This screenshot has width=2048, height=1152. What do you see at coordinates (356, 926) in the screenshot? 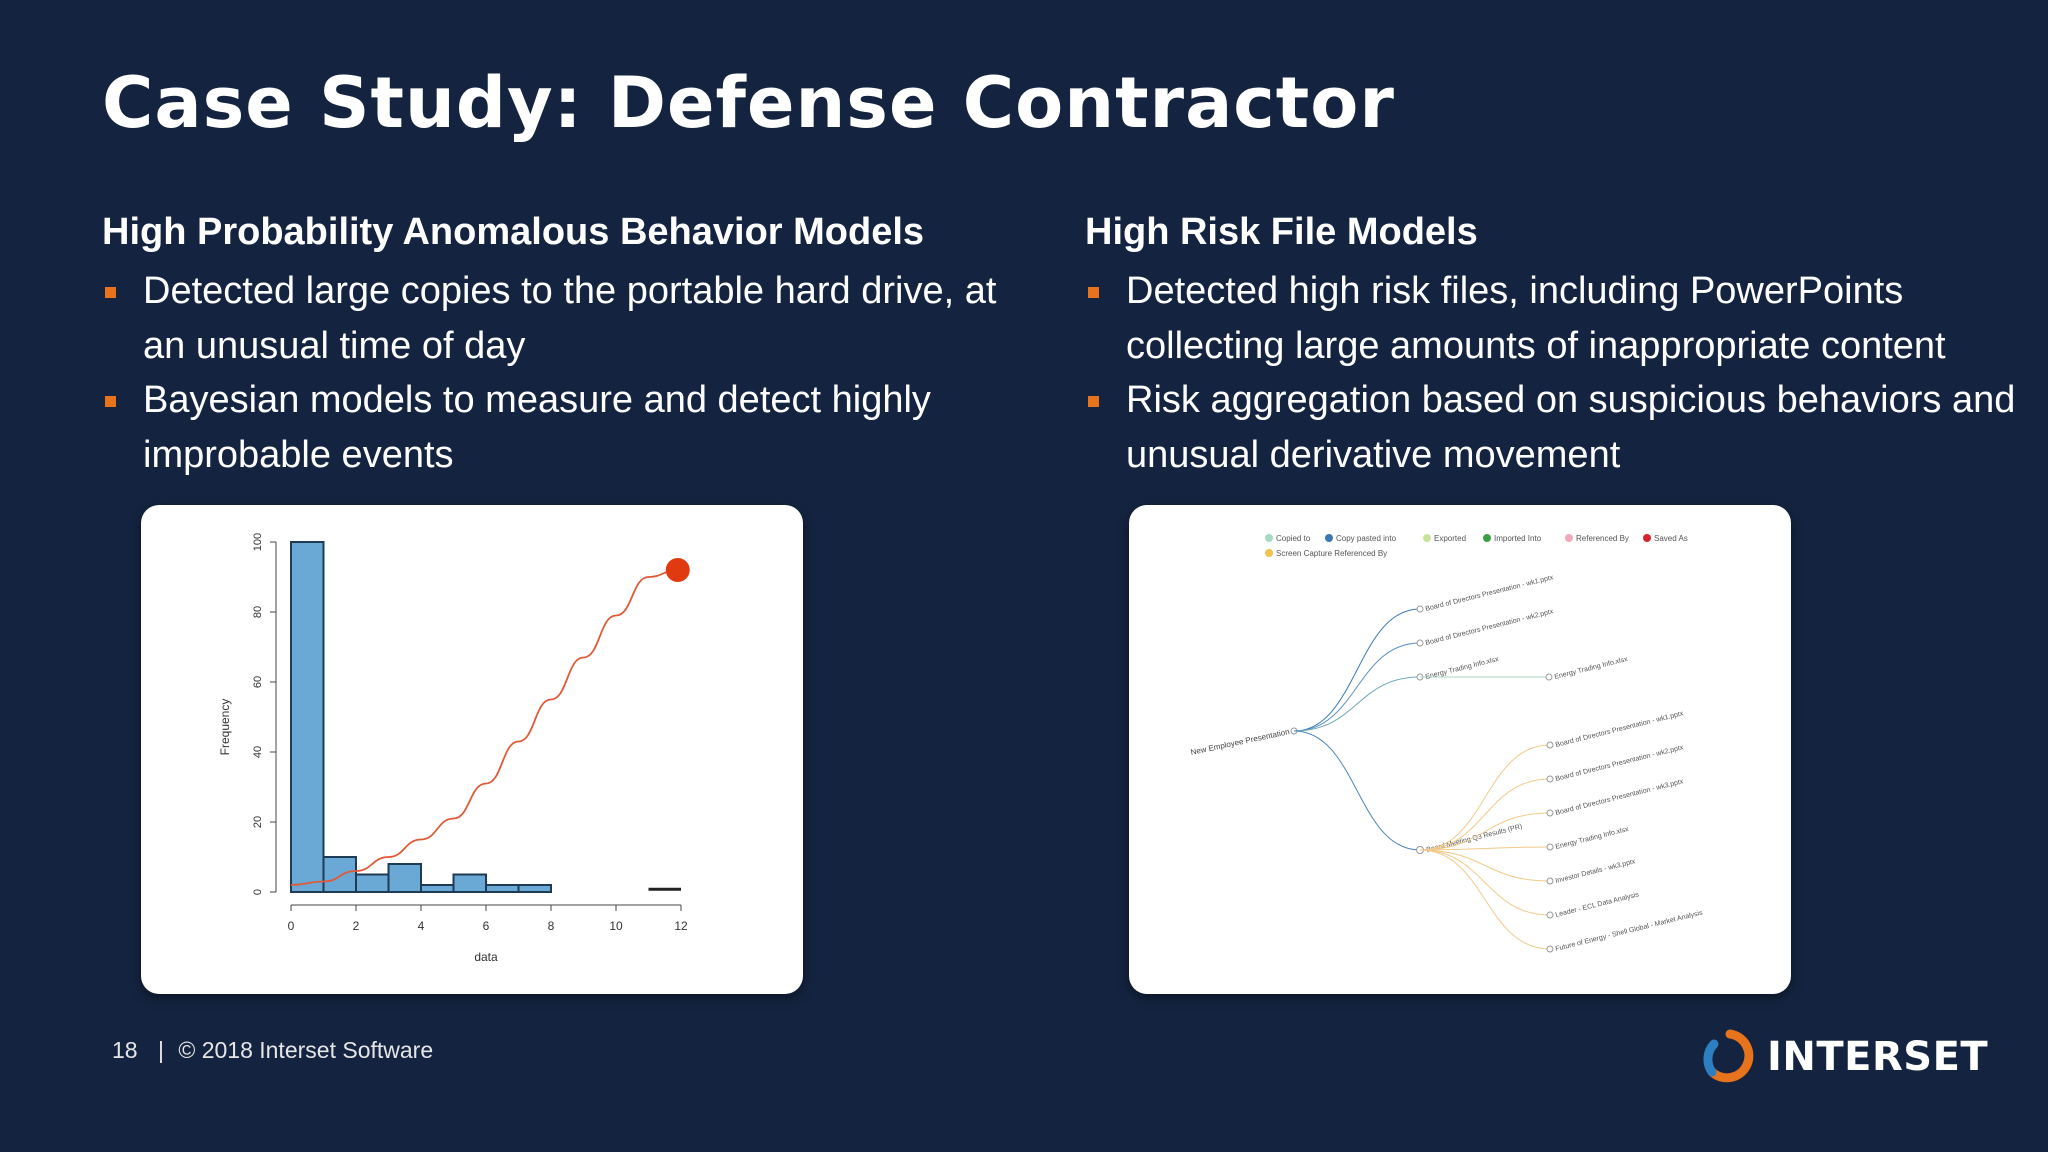
I see `x-tick-label: 2` at bounding box center [356, 926].